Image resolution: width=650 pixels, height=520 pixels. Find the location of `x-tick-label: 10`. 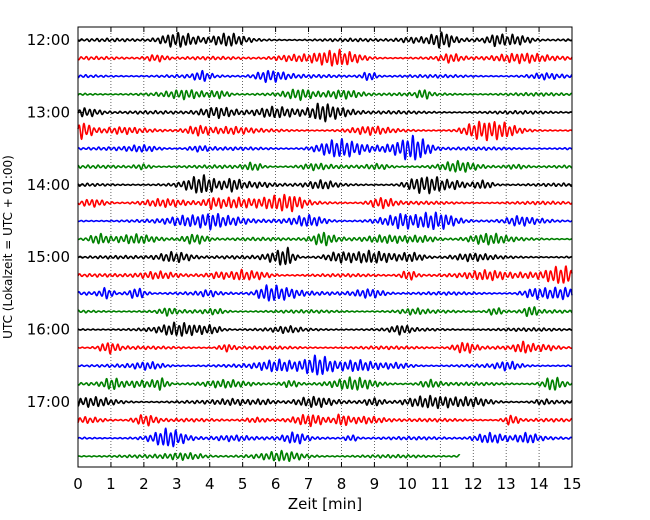

x-tick-label: 10 is located at coordinates (407, 484).